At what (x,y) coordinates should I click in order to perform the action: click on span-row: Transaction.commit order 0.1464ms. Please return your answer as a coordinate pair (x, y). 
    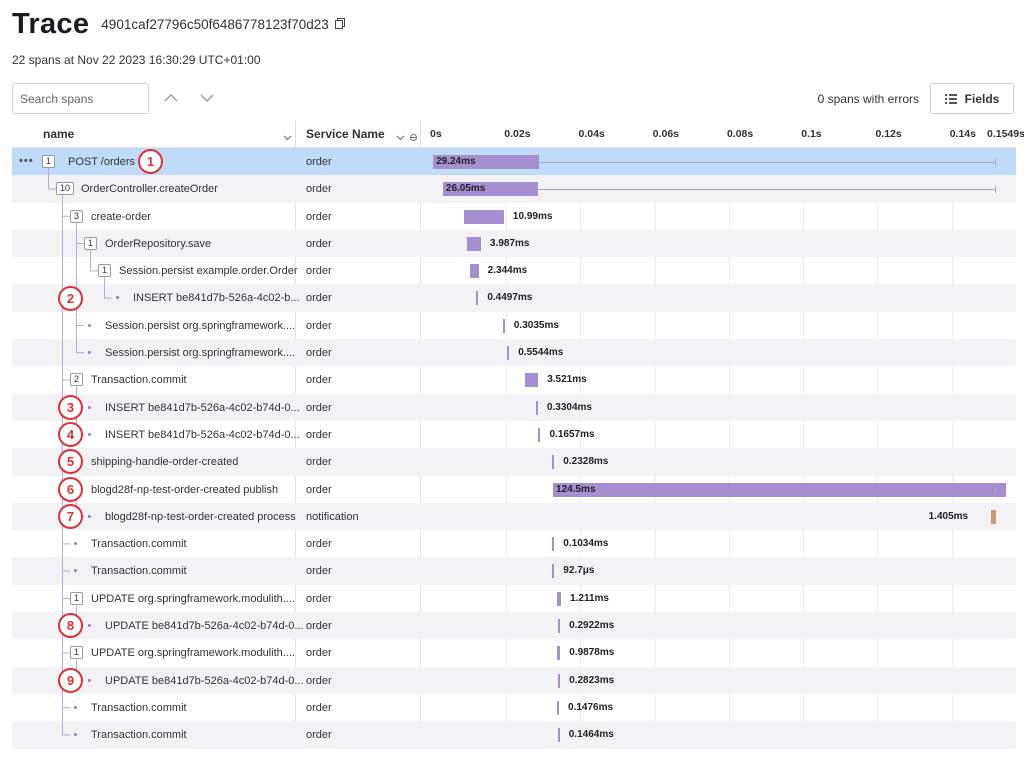
    Looking at the image, I should click on (514, 735).